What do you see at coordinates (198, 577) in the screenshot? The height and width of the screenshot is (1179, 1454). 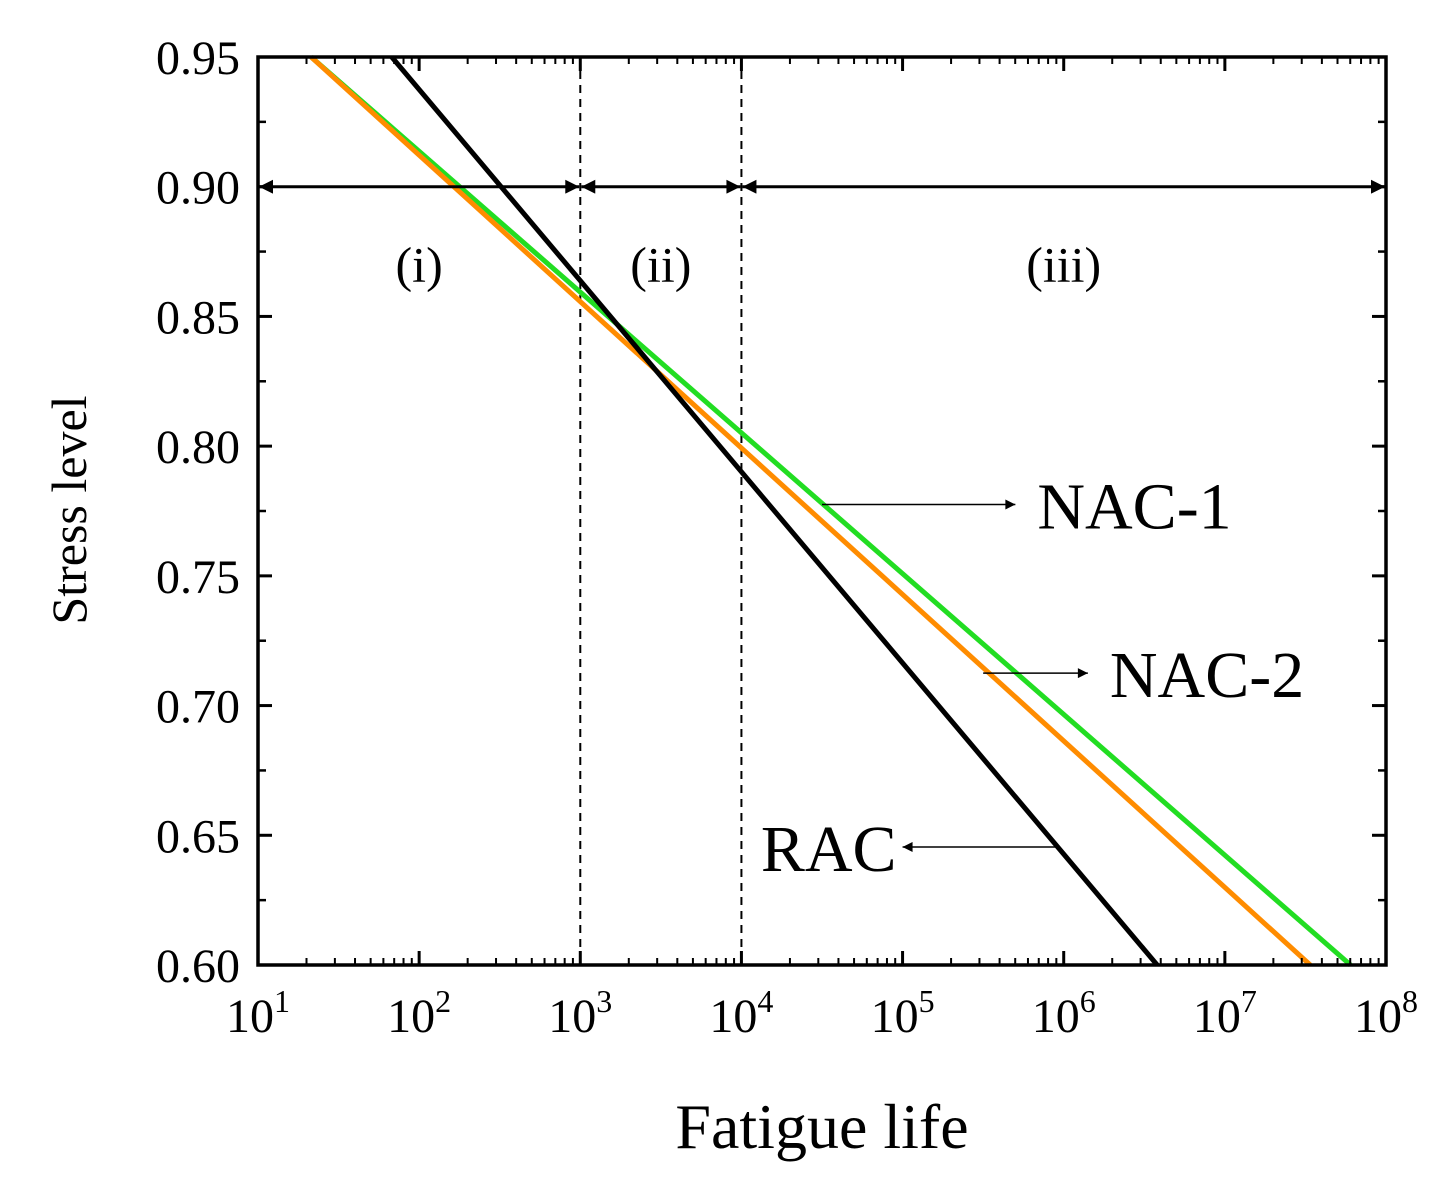 I see `y-tick-label: 0.75` at bounding box center [198, 577].